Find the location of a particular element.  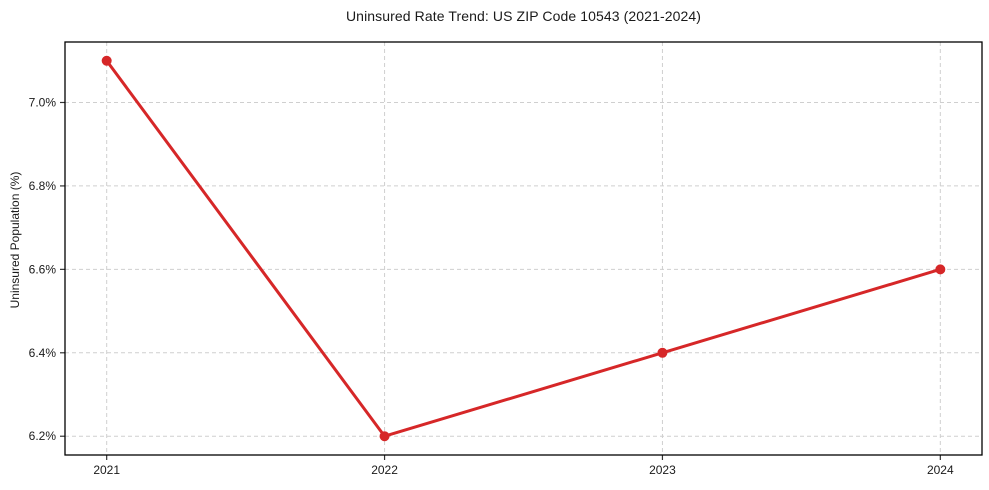

y-tick-label: 6.4% is located at coordinates (43, 353).